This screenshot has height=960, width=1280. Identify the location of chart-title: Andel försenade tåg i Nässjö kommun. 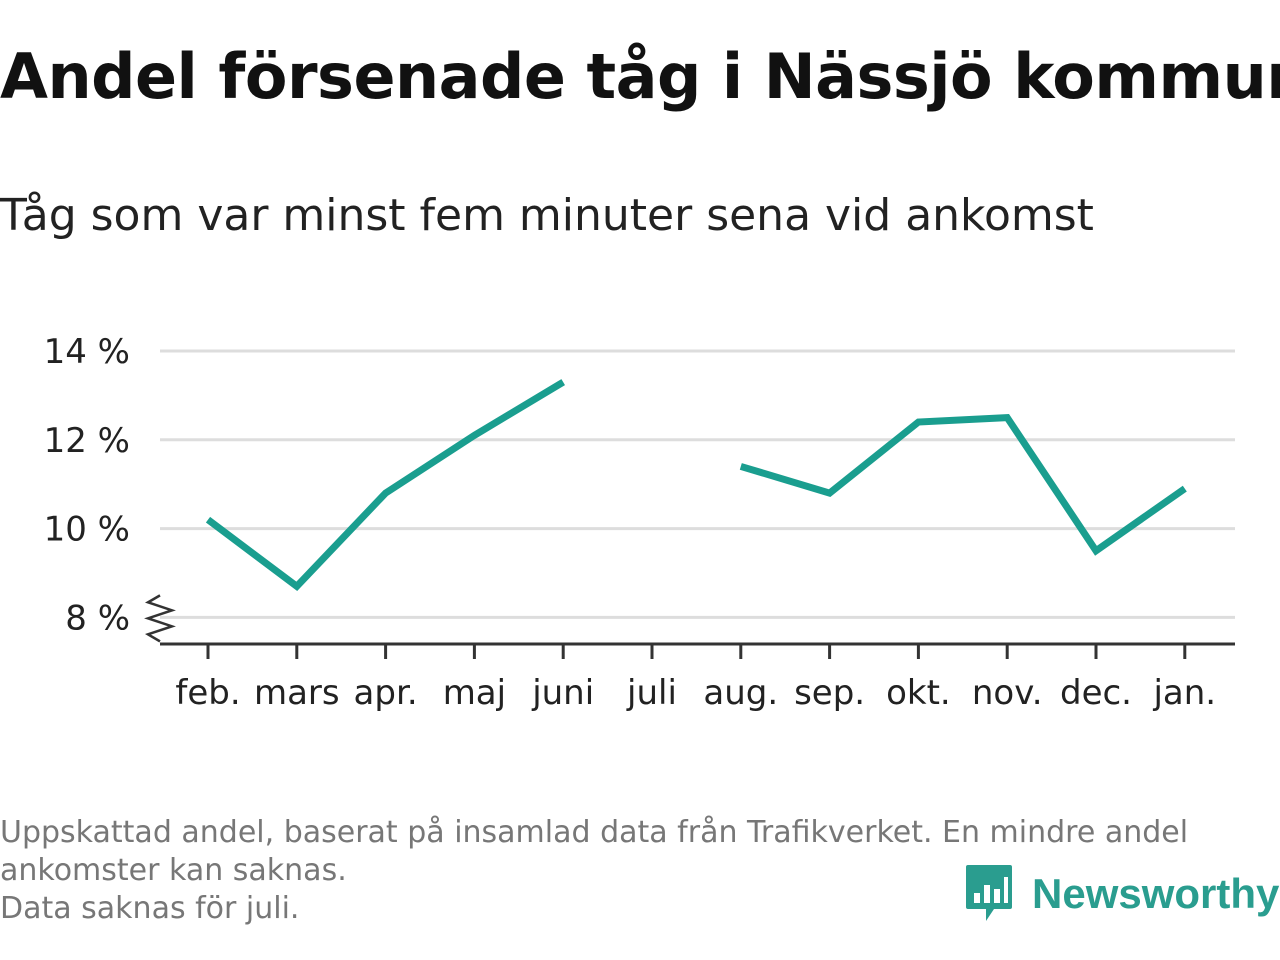
(640, 76).